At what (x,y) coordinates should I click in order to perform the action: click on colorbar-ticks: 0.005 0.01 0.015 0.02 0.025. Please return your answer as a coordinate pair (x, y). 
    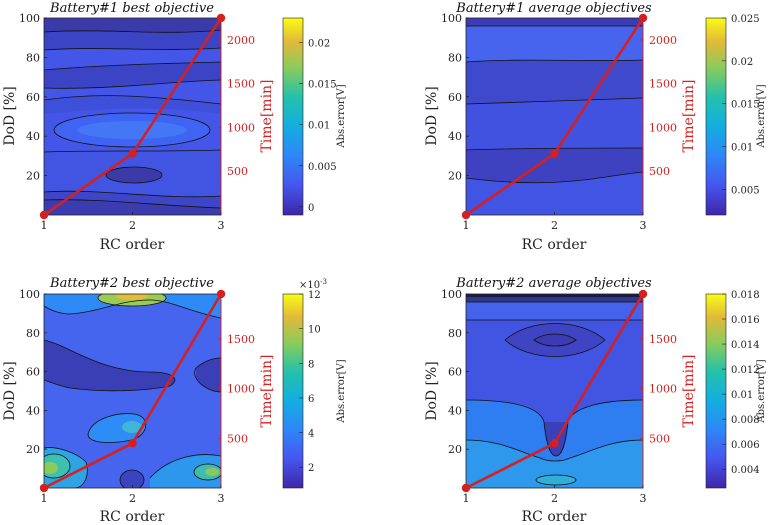
    Looking at the image, I should click on (741, 105).